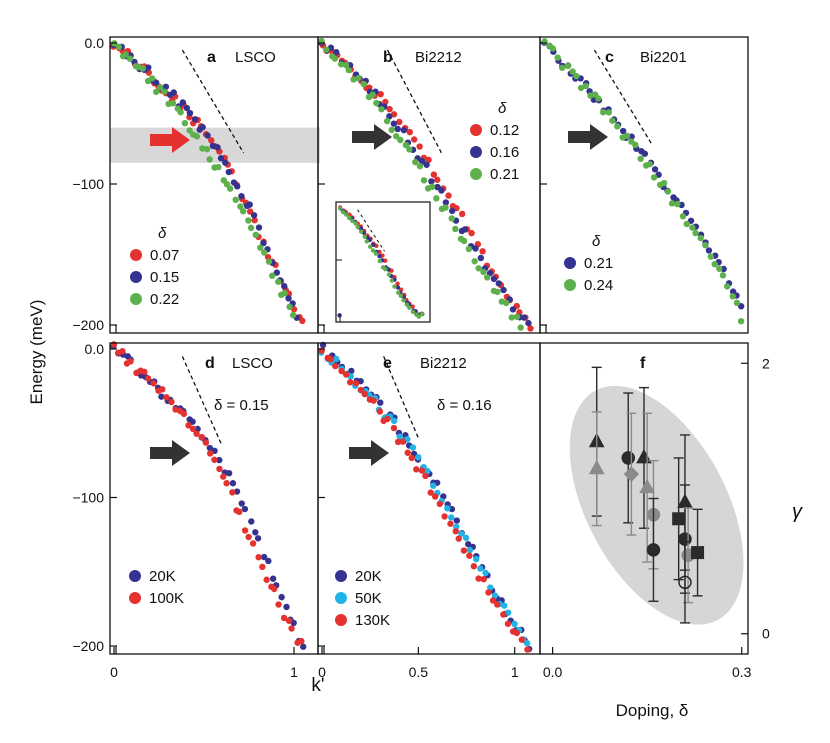 This screenshot has height=743, width=830. Describe the element at coordinates (371, 230) in the screenshot. I see `inset-dashed-line` at that location.